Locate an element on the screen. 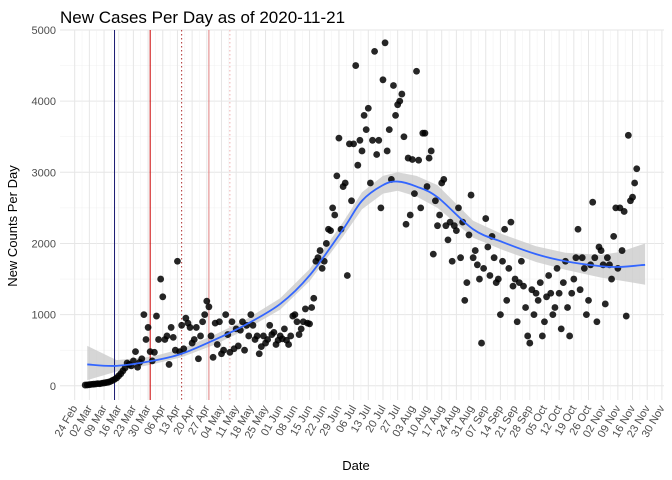 This screenshot has height=480, width=672. x-axis-title: Date is located at coordinates (355, 465).